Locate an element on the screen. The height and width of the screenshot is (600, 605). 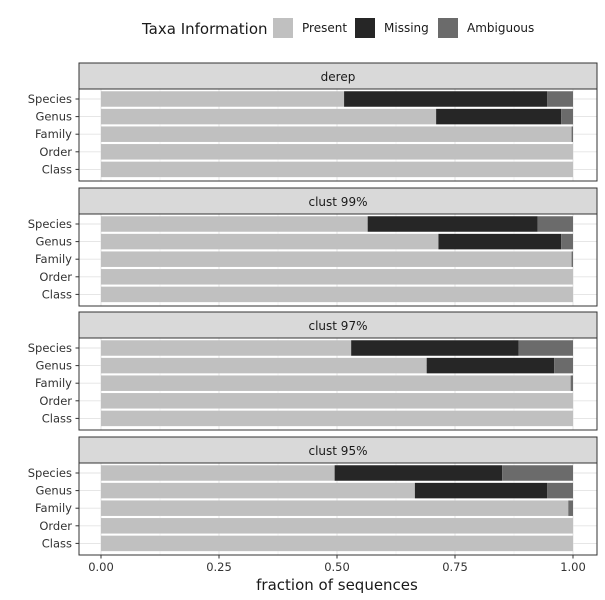
legend-label-missing: Missing is located at coordinates (406, 28).